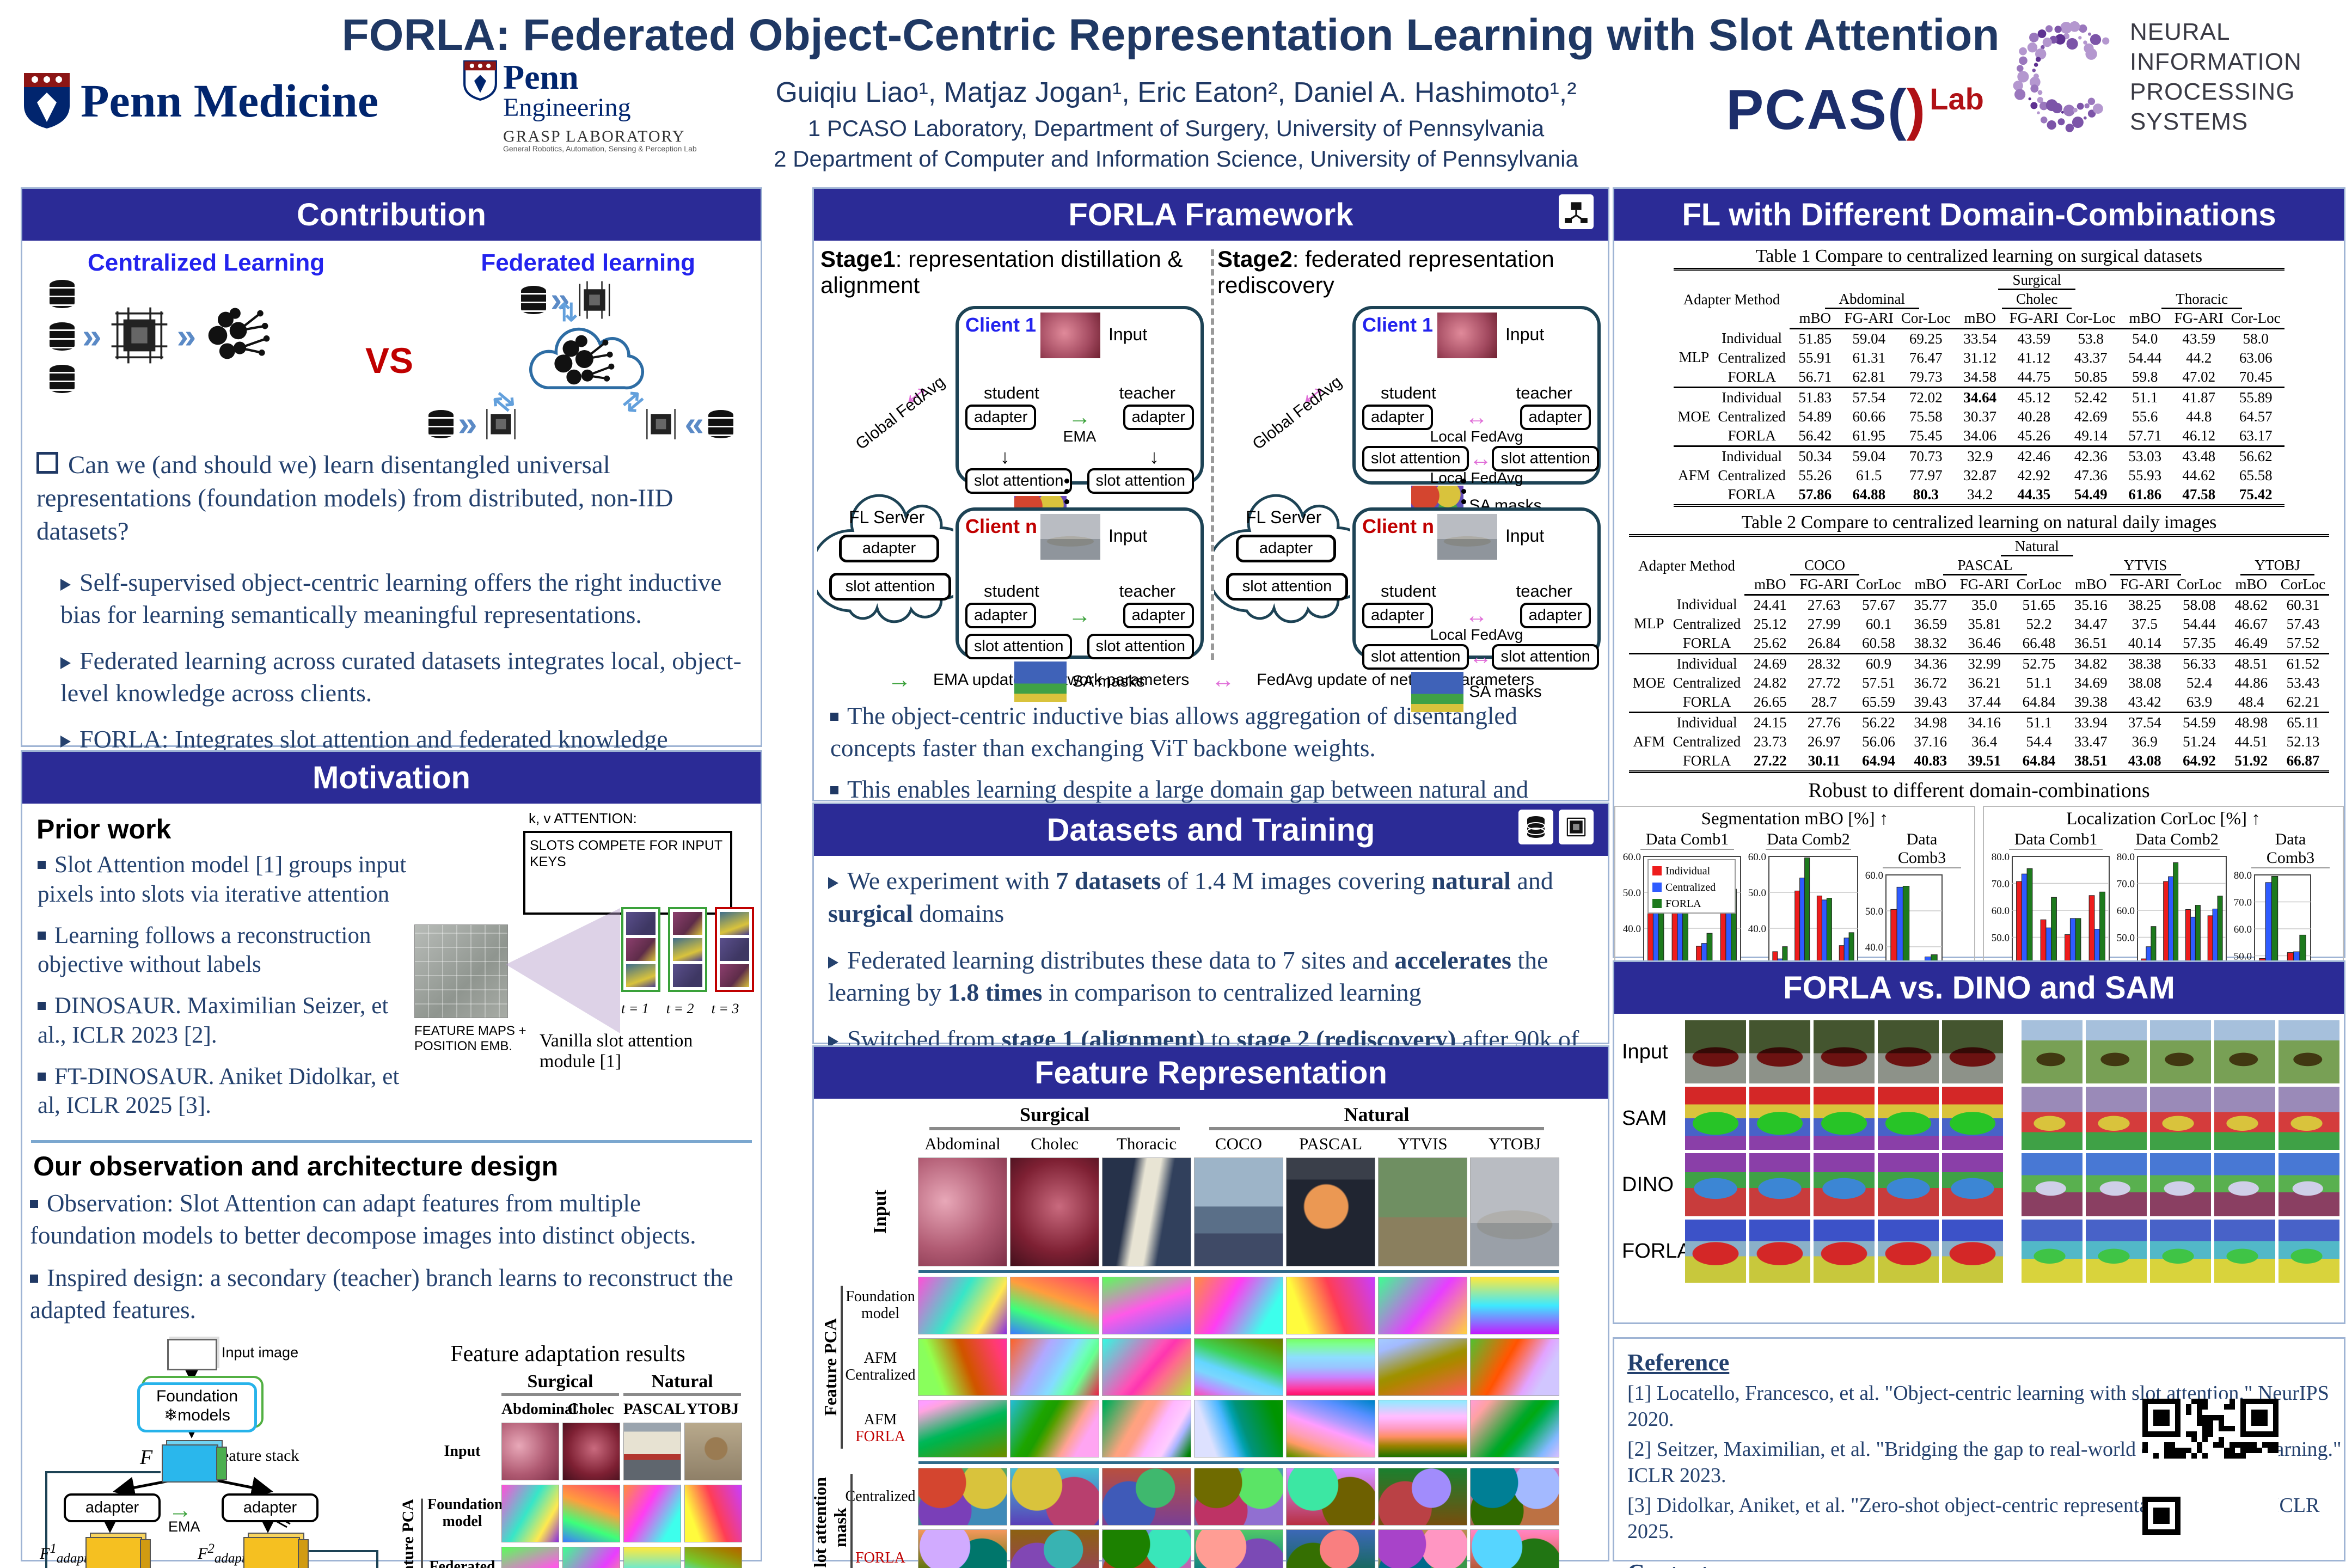  What do you see at coordinates (890, 587) in the screenshot?
I see `server-slot-attention-box: slot attention` at bounding box center [890, 587].